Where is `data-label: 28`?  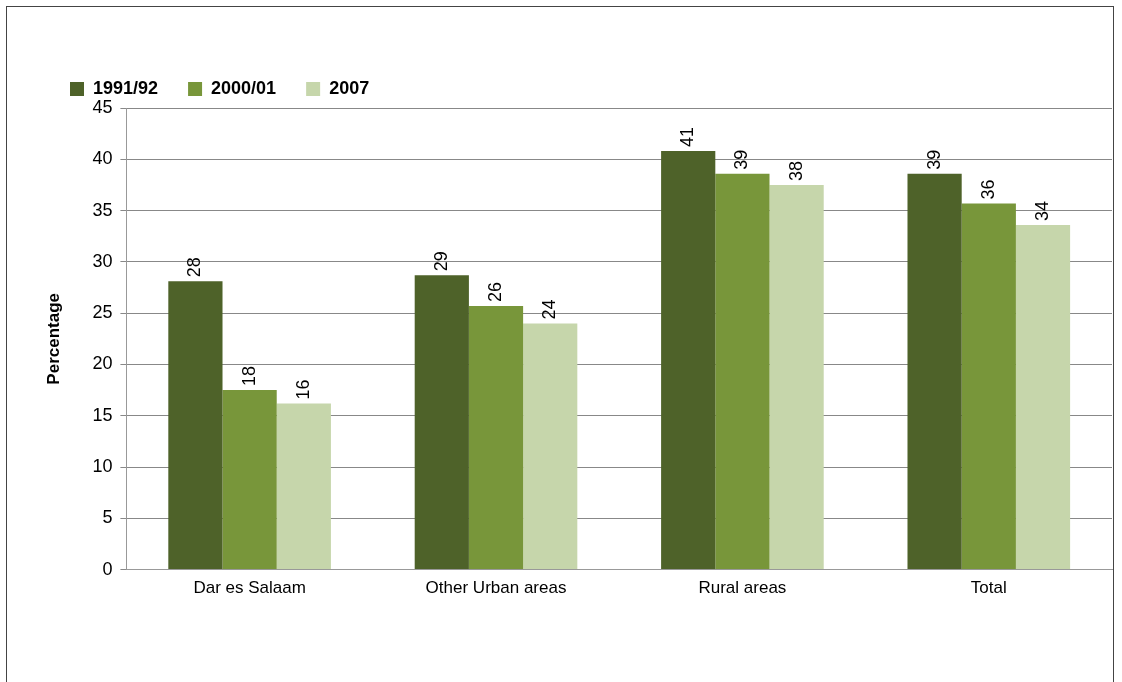 data-label: 28 is located at coordinates (194, 267).